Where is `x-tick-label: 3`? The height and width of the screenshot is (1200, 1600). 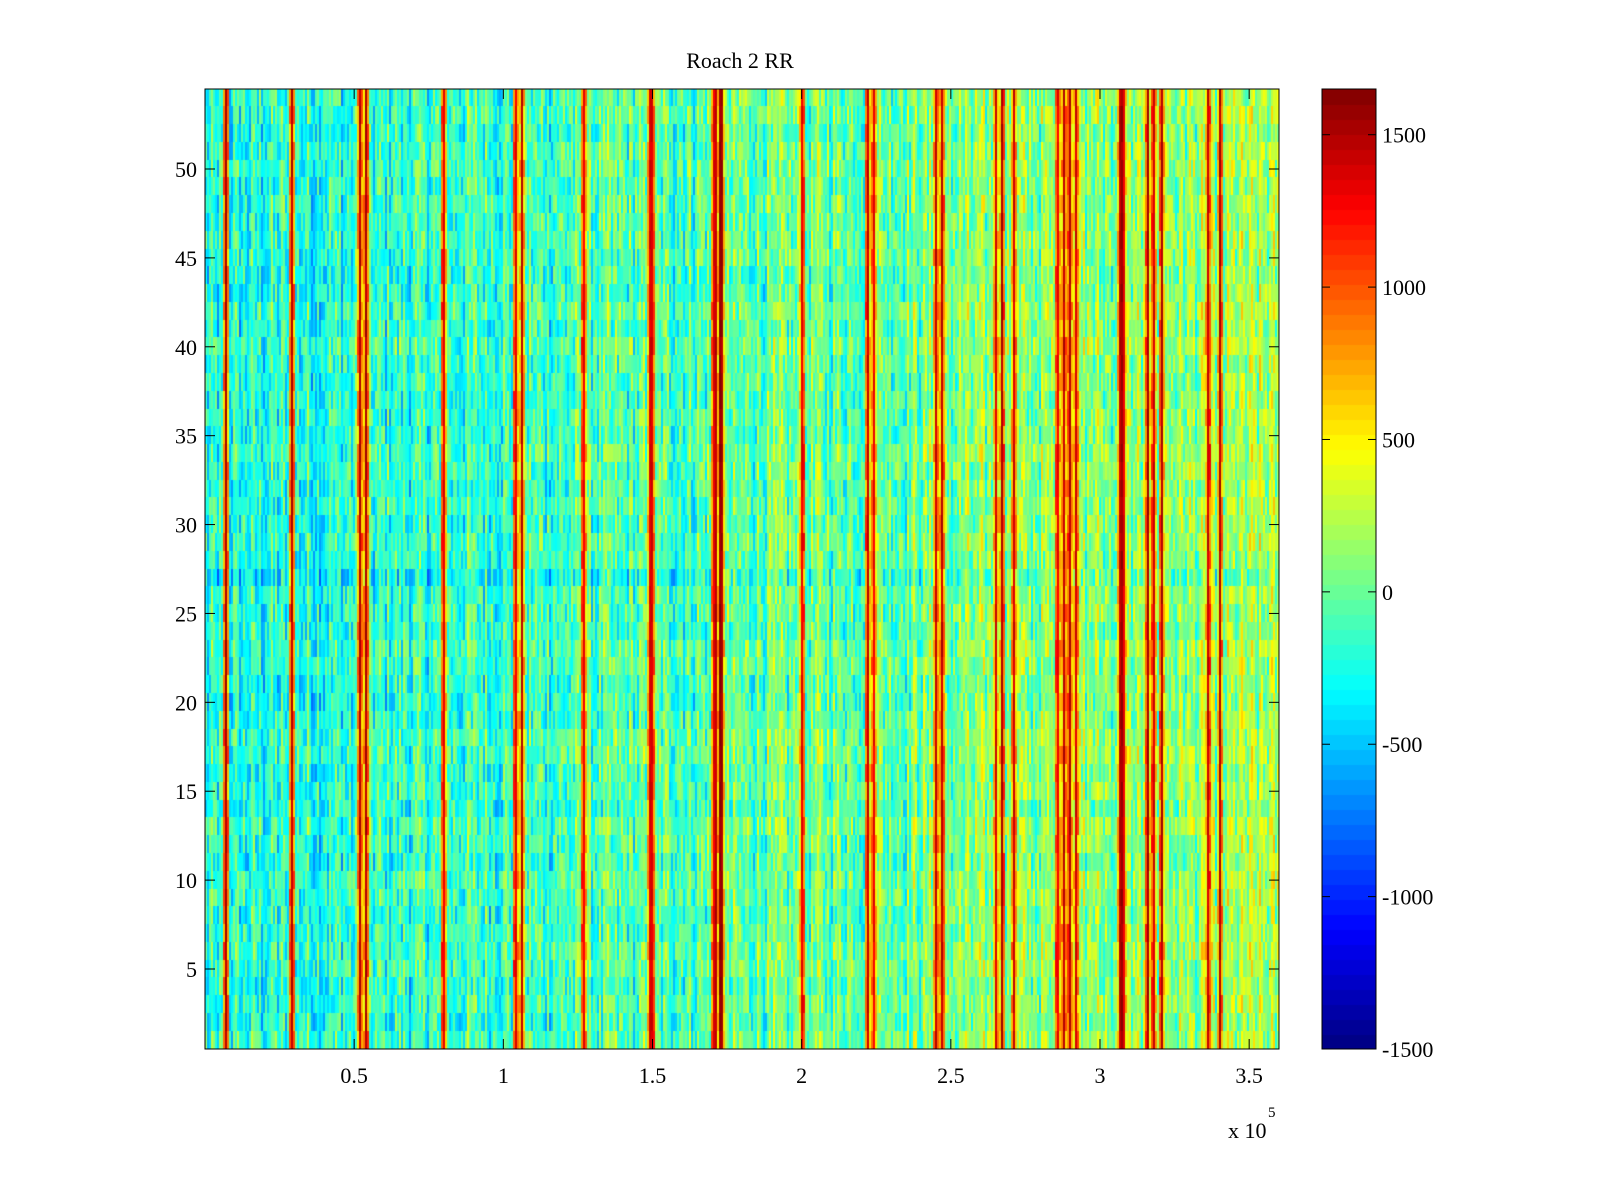 x-tick-label: 3 is located at coordinates (1100, 1075).